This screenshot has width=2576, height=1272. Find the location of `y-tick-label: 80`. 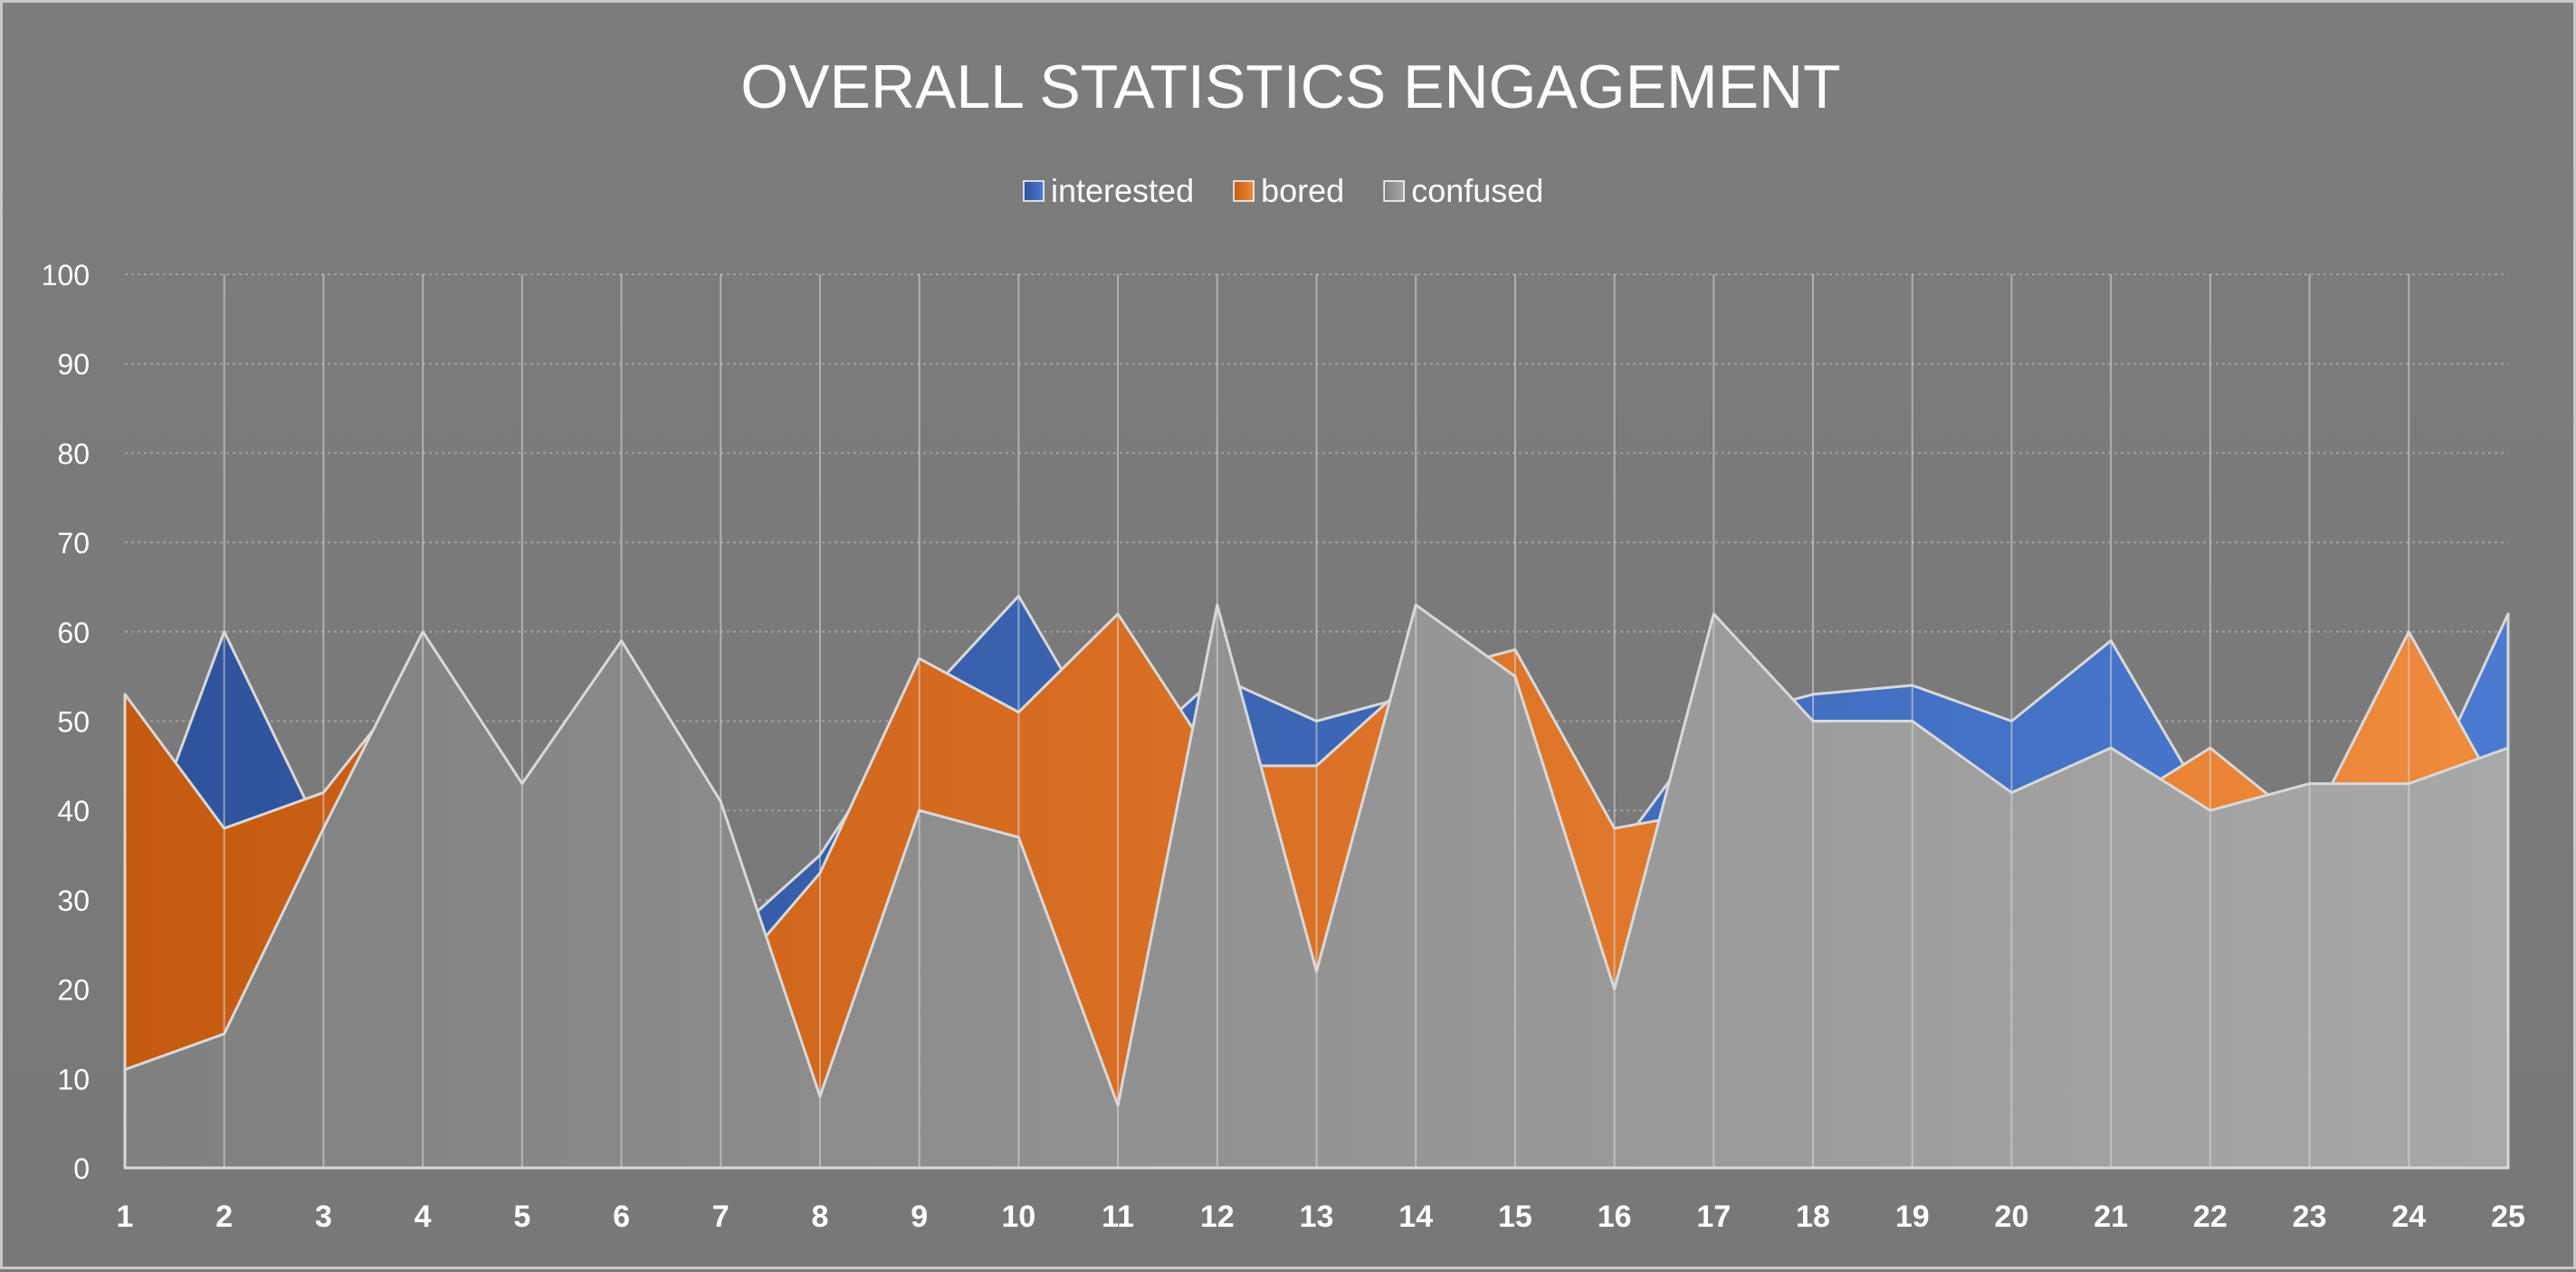

y-tick-label: 80 is located at coordinates (73, 453).